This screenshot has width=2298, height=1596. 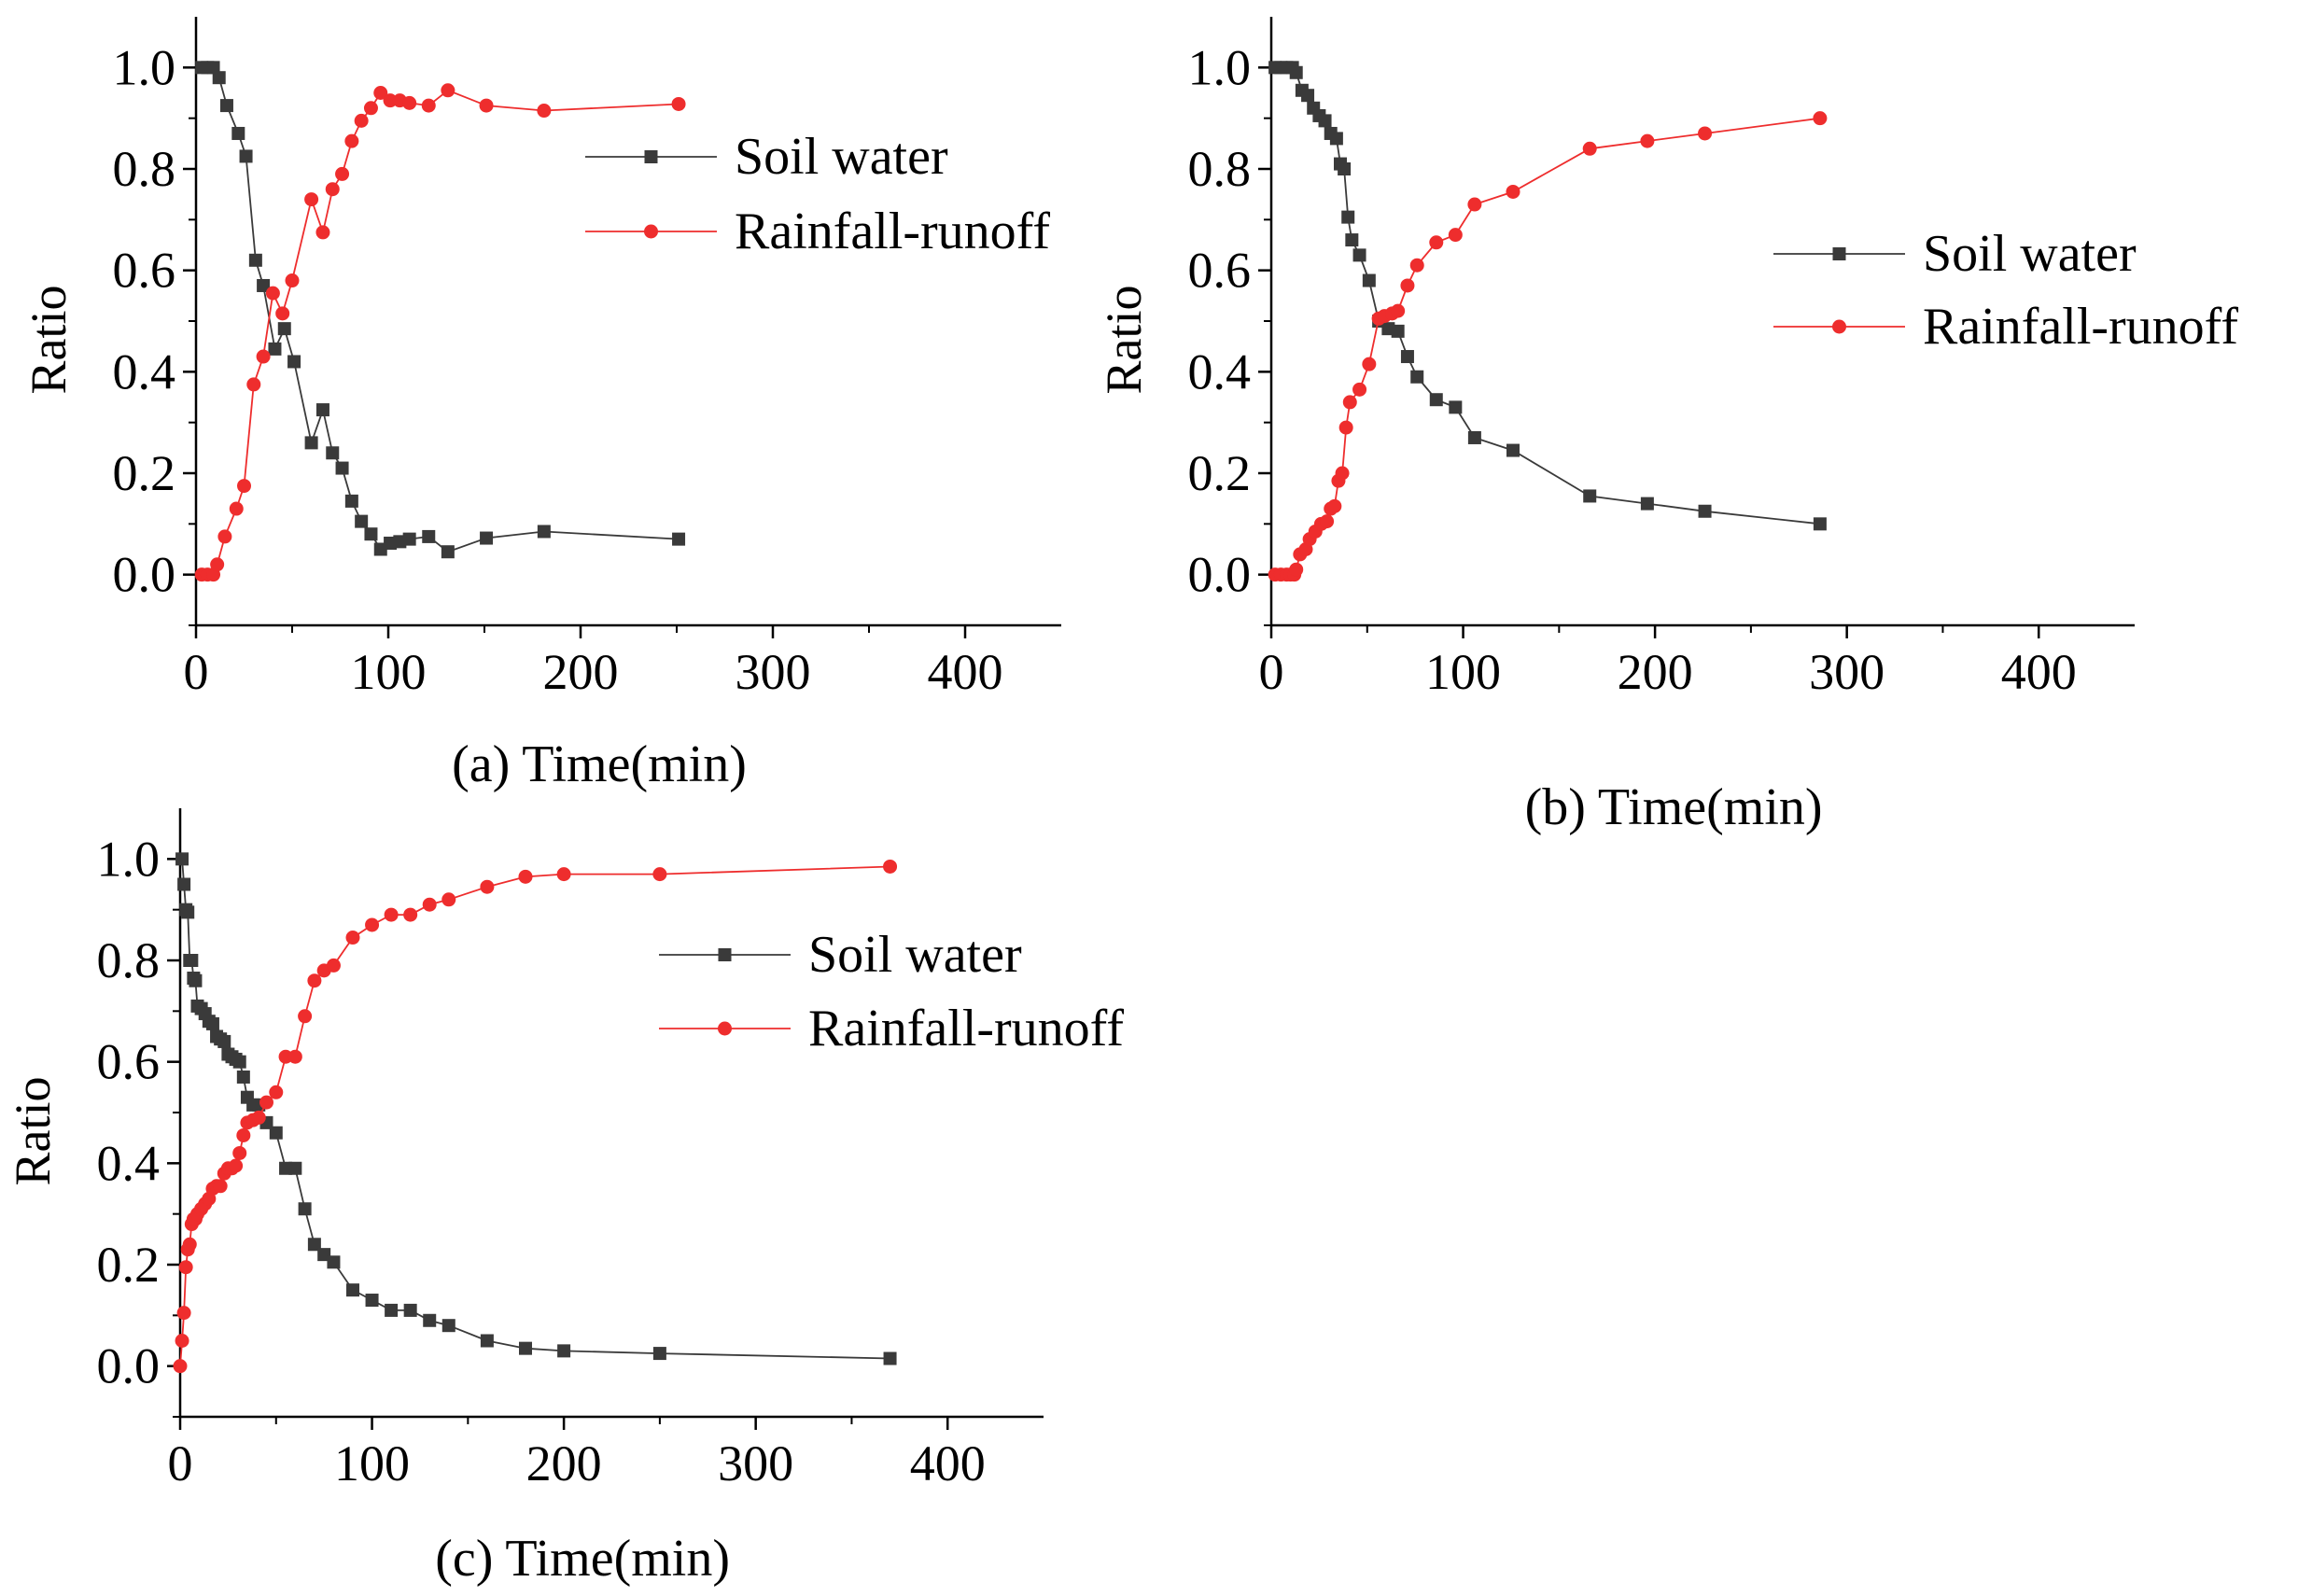 I want to click on legend-label: Rainfall-runoff, so click(x=892, y=231).